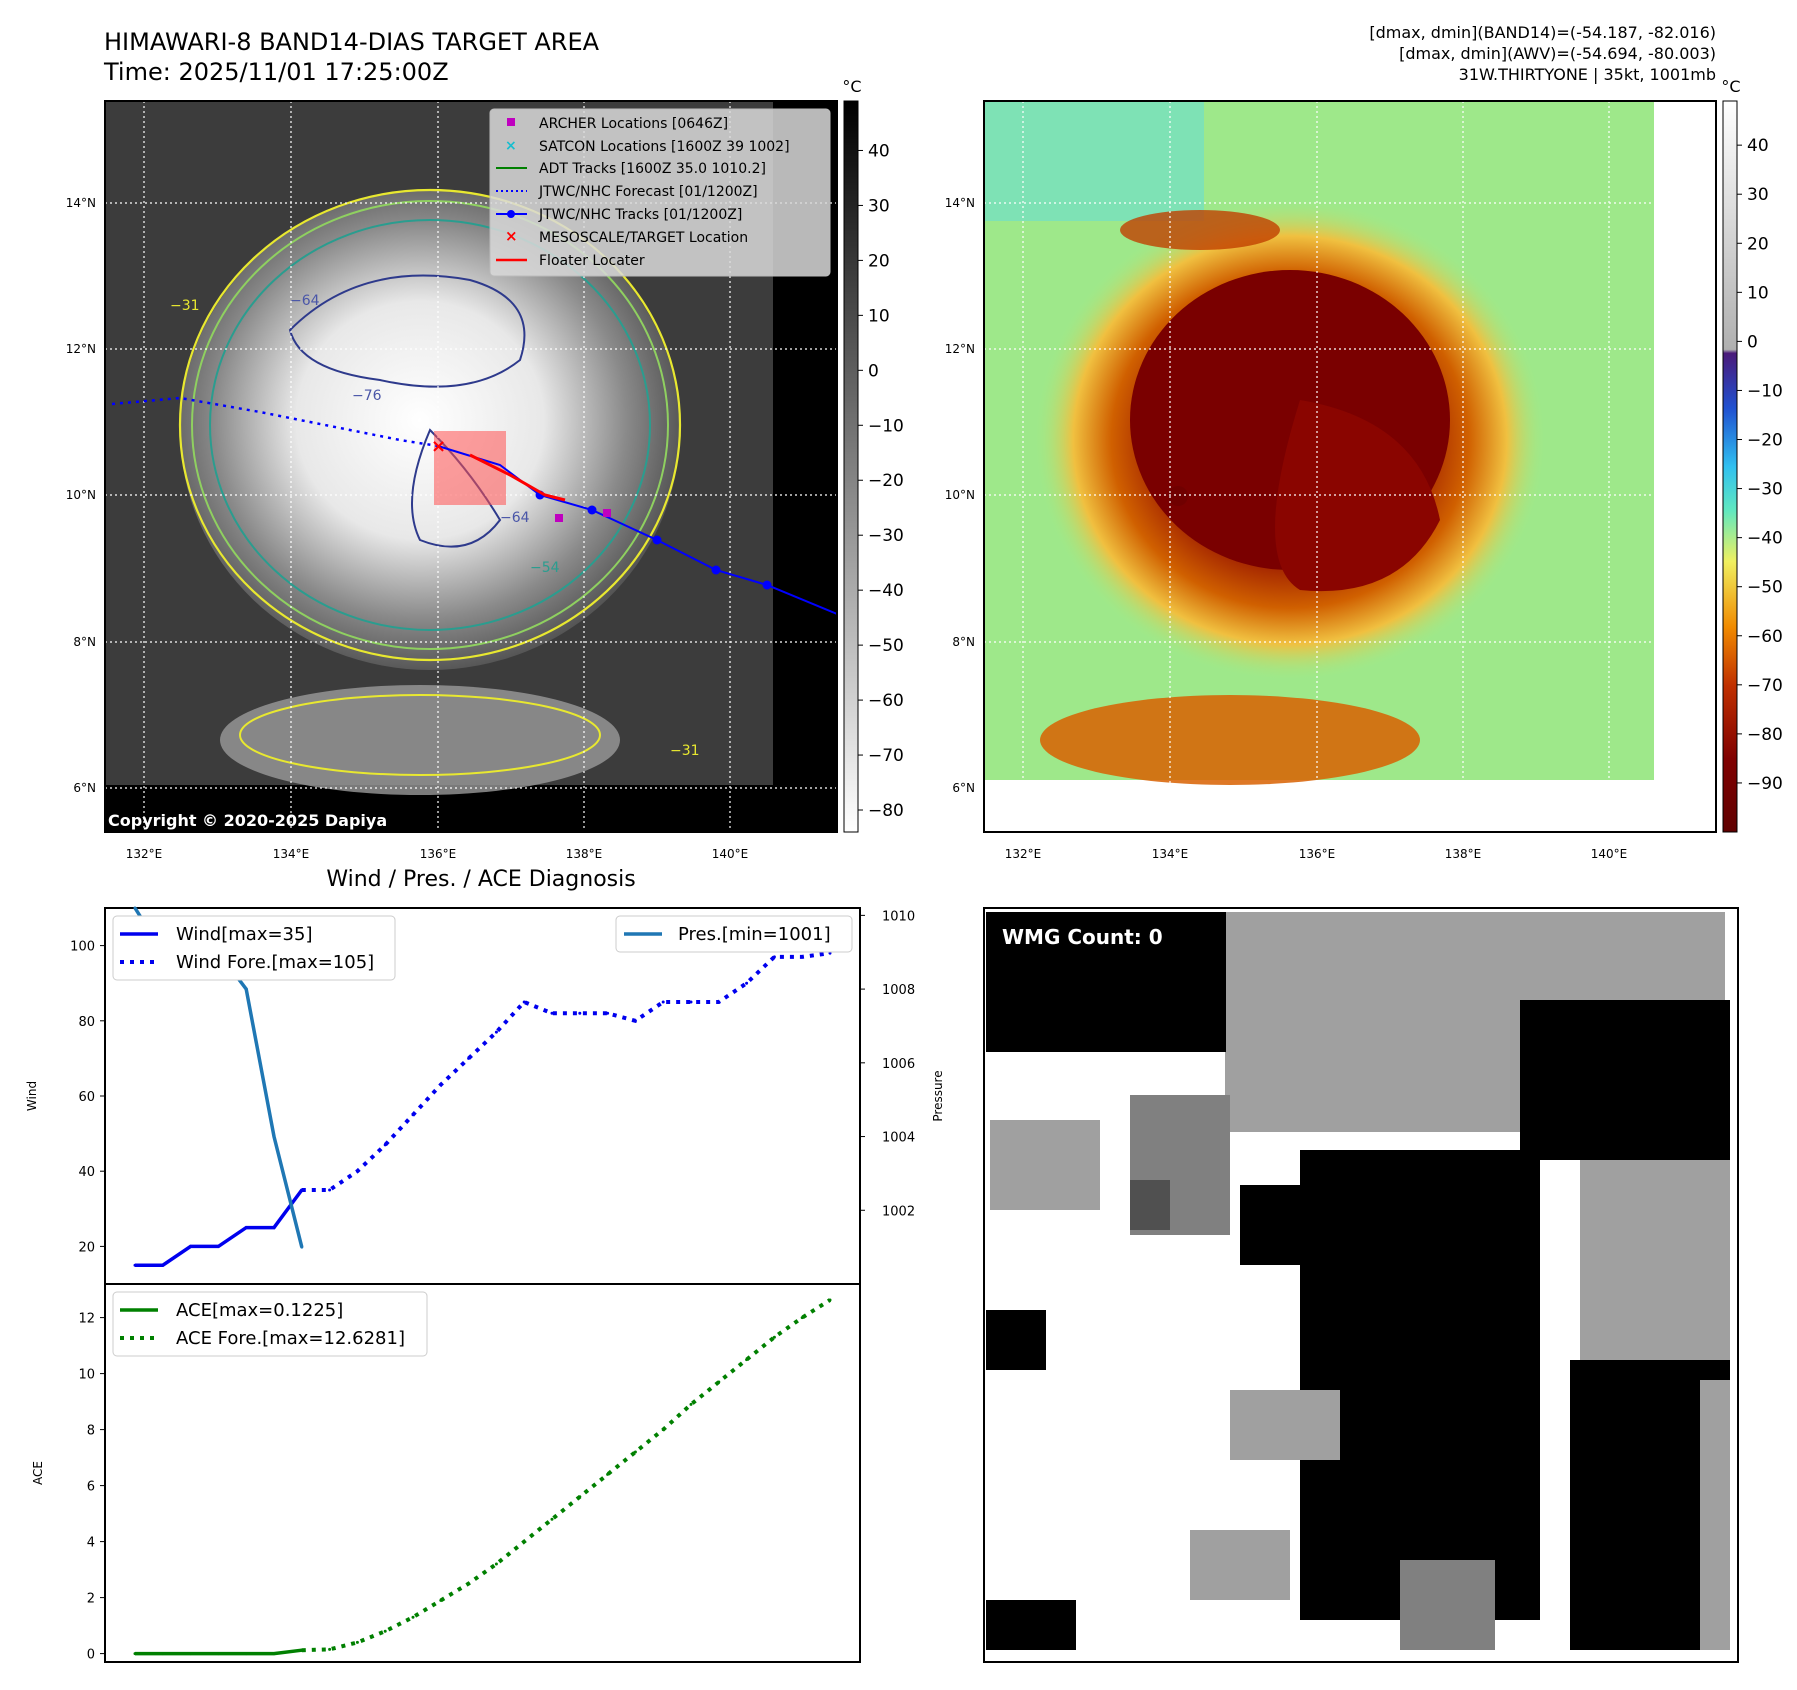 The height and width of the screenshot is (1690, 1797). What do you see at coordinates (886, 426) in the screenshot?
I see `colorbar-tick-label: −10` at bounding box center [886, 426].